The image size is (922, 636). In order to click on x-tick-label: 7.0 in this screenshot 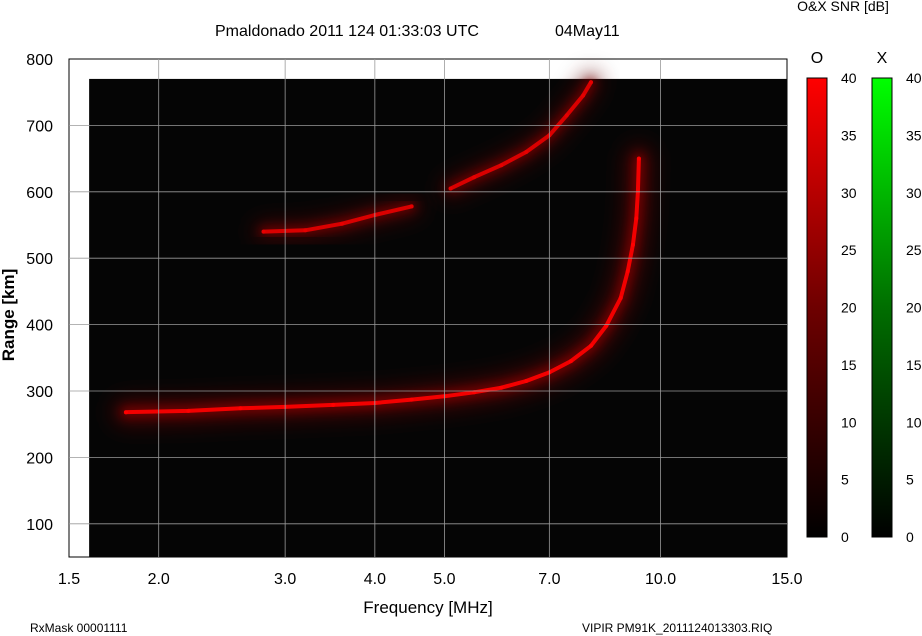, I will do `click(549, 579)`.